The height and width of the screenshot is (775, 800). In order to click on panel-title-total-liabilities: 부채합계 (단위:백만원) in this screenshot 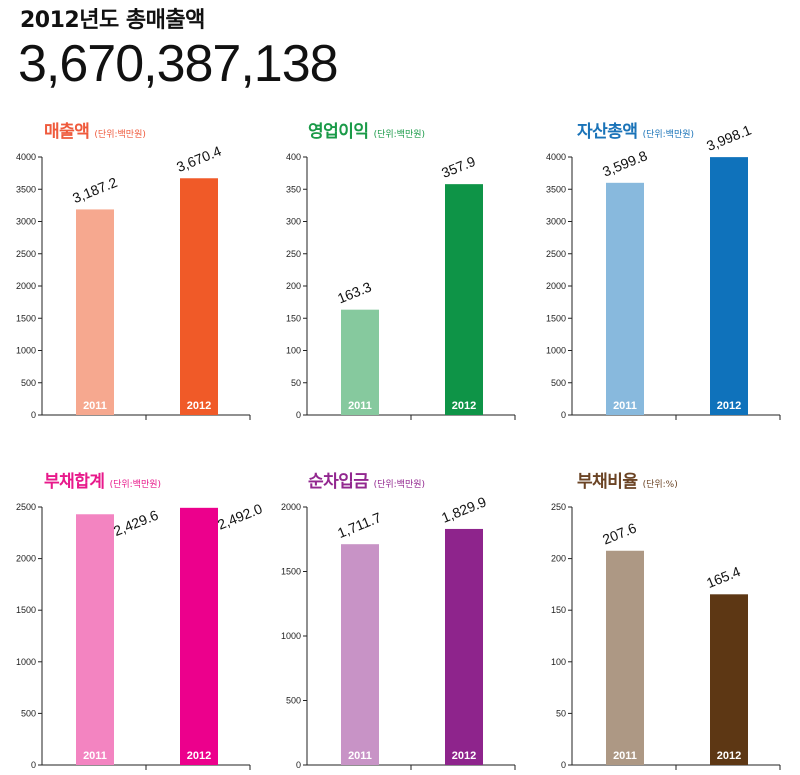, I will do `click(102, 479)`.